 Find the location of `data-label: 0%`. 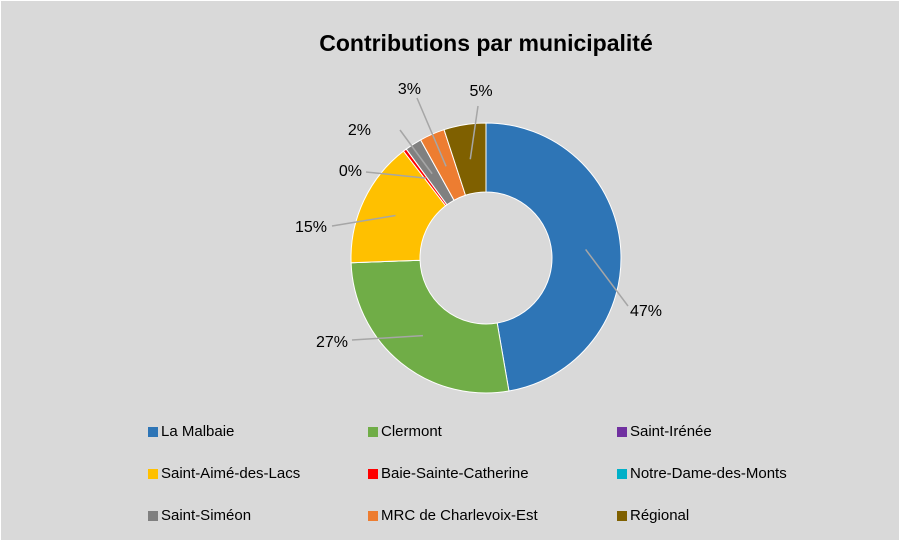

data-label: 0% is located at coordinates (350, 171).